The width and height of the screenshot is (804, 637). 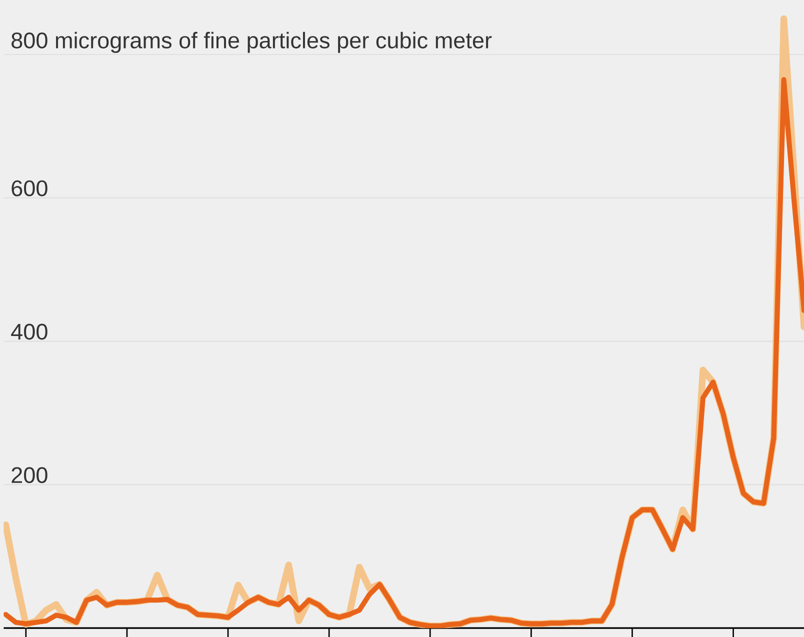 What do you see at coordinates (30, 475) in the screenshot?
I see `y-tick-label: 200` at bounding box center [30, 475].